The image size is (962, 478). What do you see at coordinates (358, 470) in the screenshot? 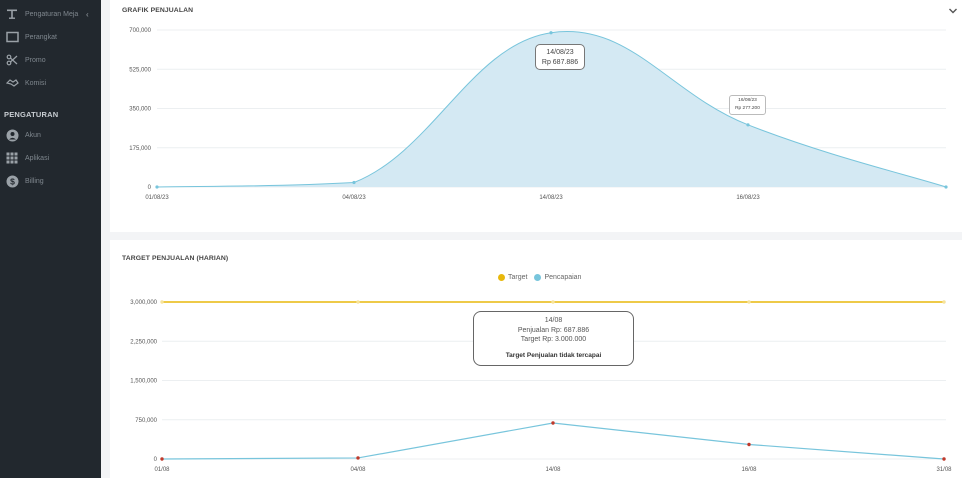
I see `x-tick-label: 04/08` at bounding box center [358, 470].